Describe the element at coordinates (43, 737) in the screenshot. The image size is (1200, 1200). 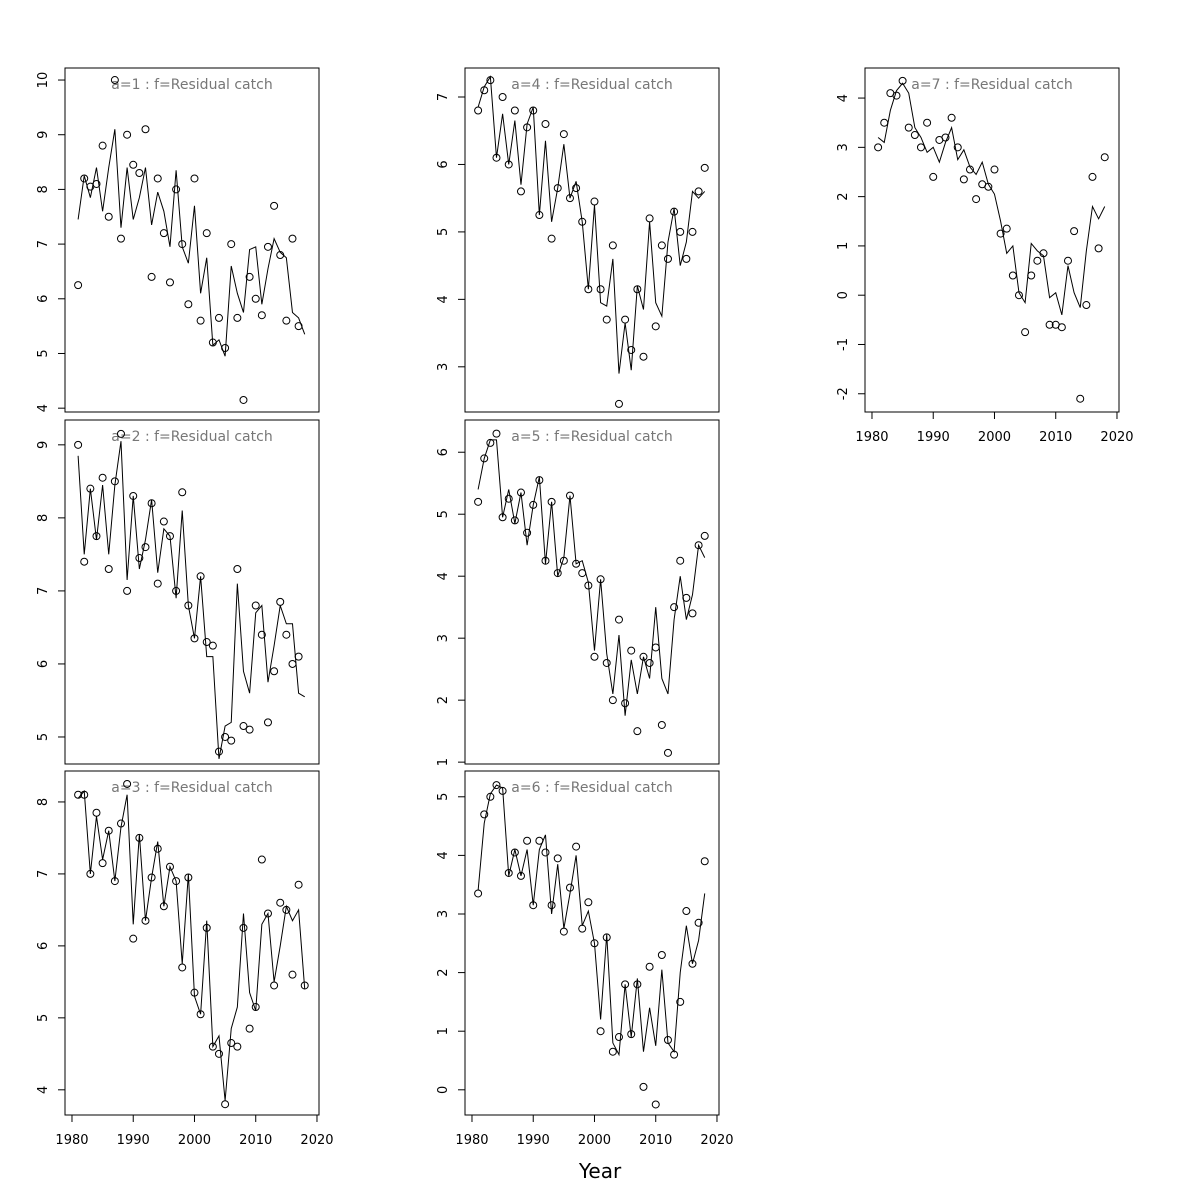
I see `y-tick-label: 5` at that location.